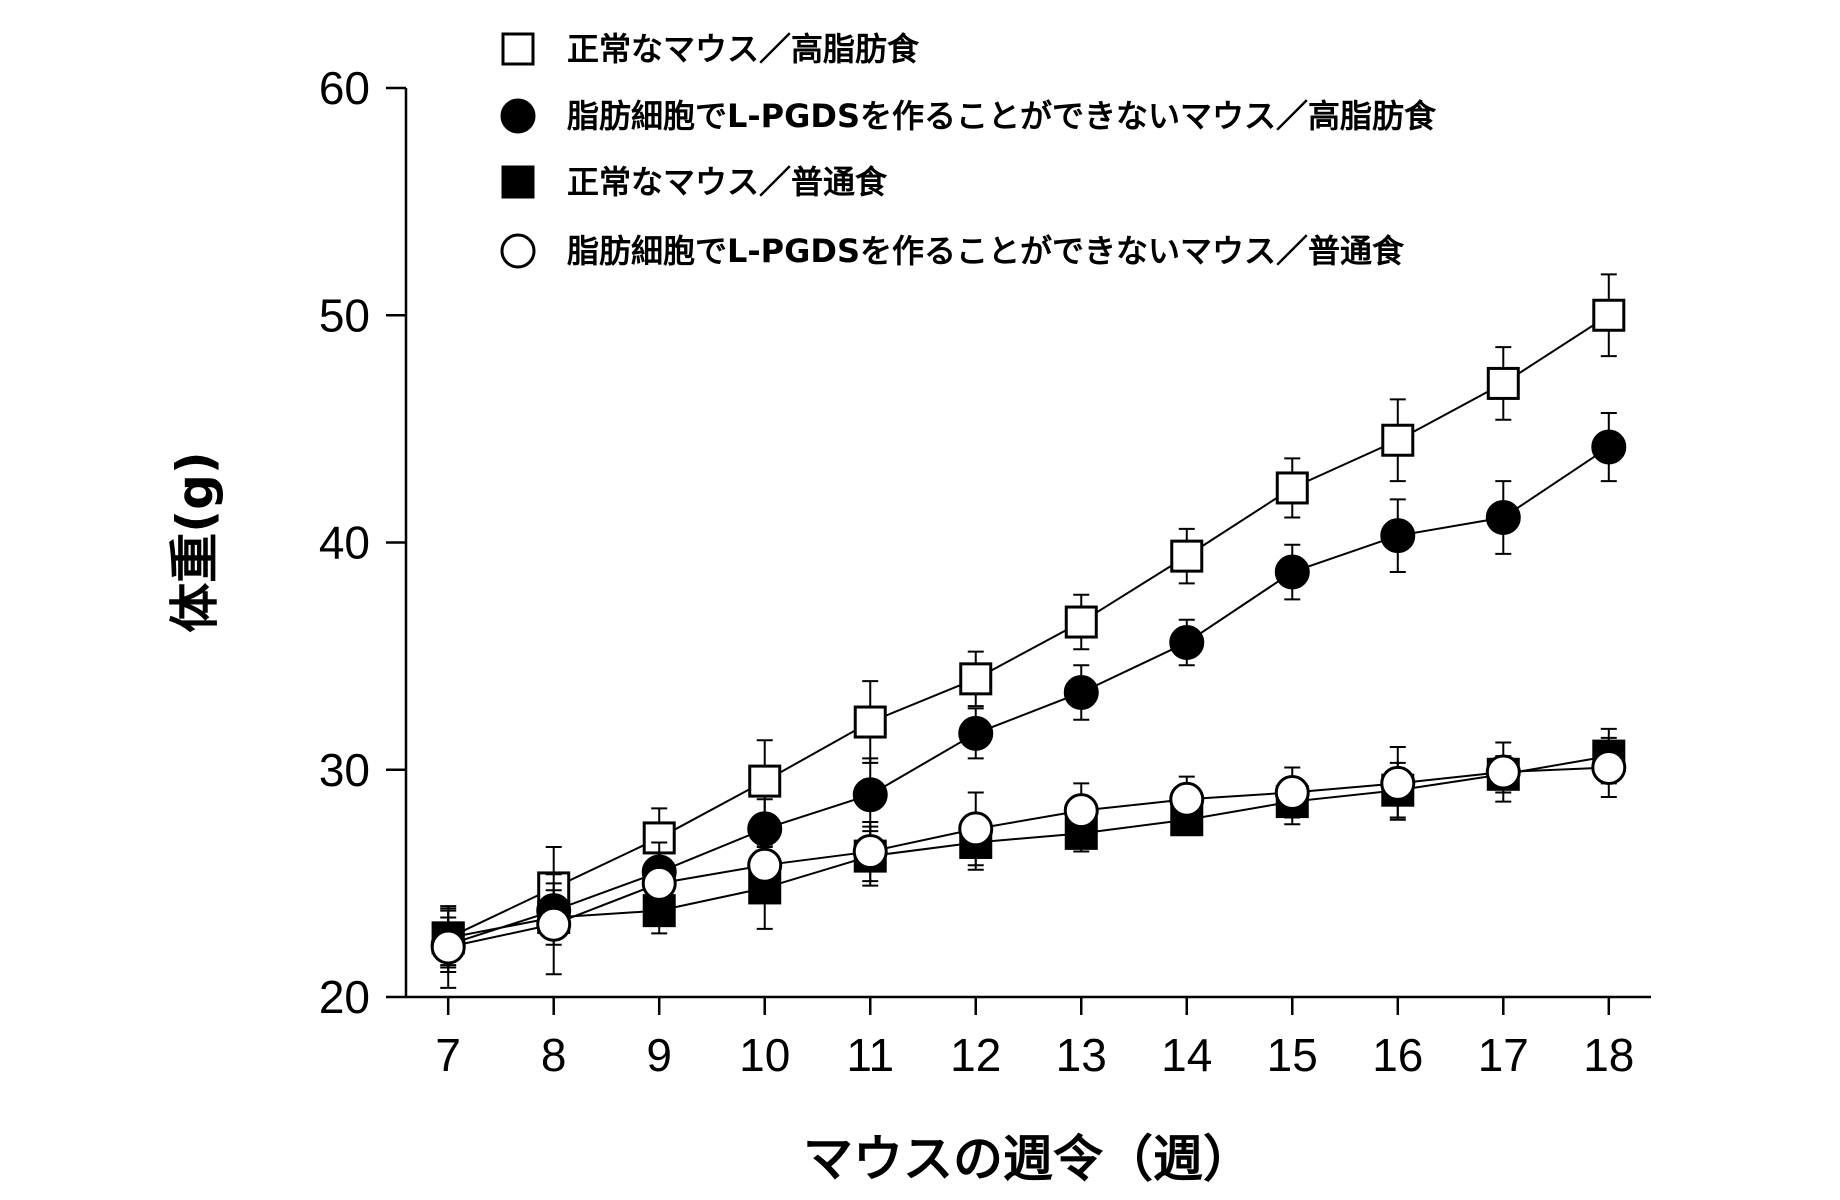 The width and height of the screenshot is (1840, 1200). What do you see at coordinates (1028, 1159) in the screenshot?
I see `x-axis-title: マウスの週令（週）` at bounding box center [1028, 1159].